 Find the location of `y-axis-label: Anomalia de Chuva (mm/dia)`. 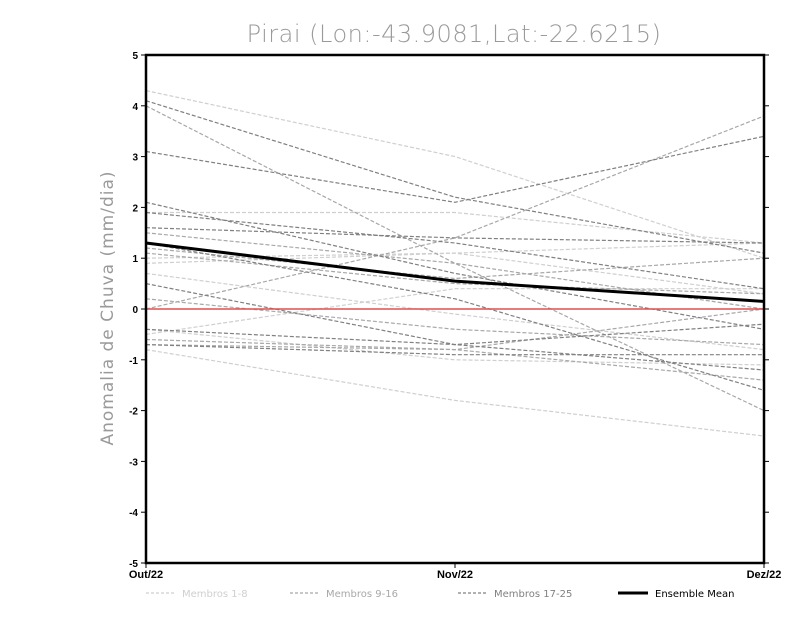

y-axis-label: Anomalia de Chuva (mm/dia) is located at coordinates (108, 307).